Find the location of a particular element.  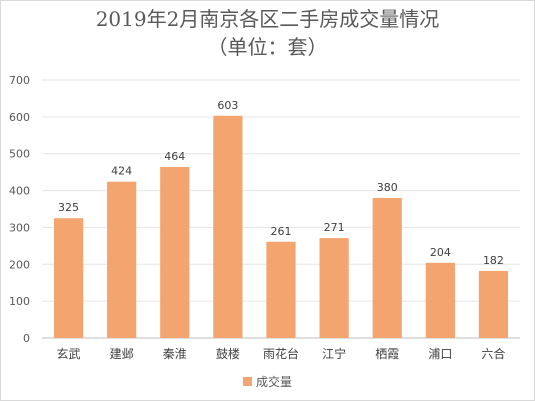

x-tick-label: 建邺 is located at coordinates (122, 354).